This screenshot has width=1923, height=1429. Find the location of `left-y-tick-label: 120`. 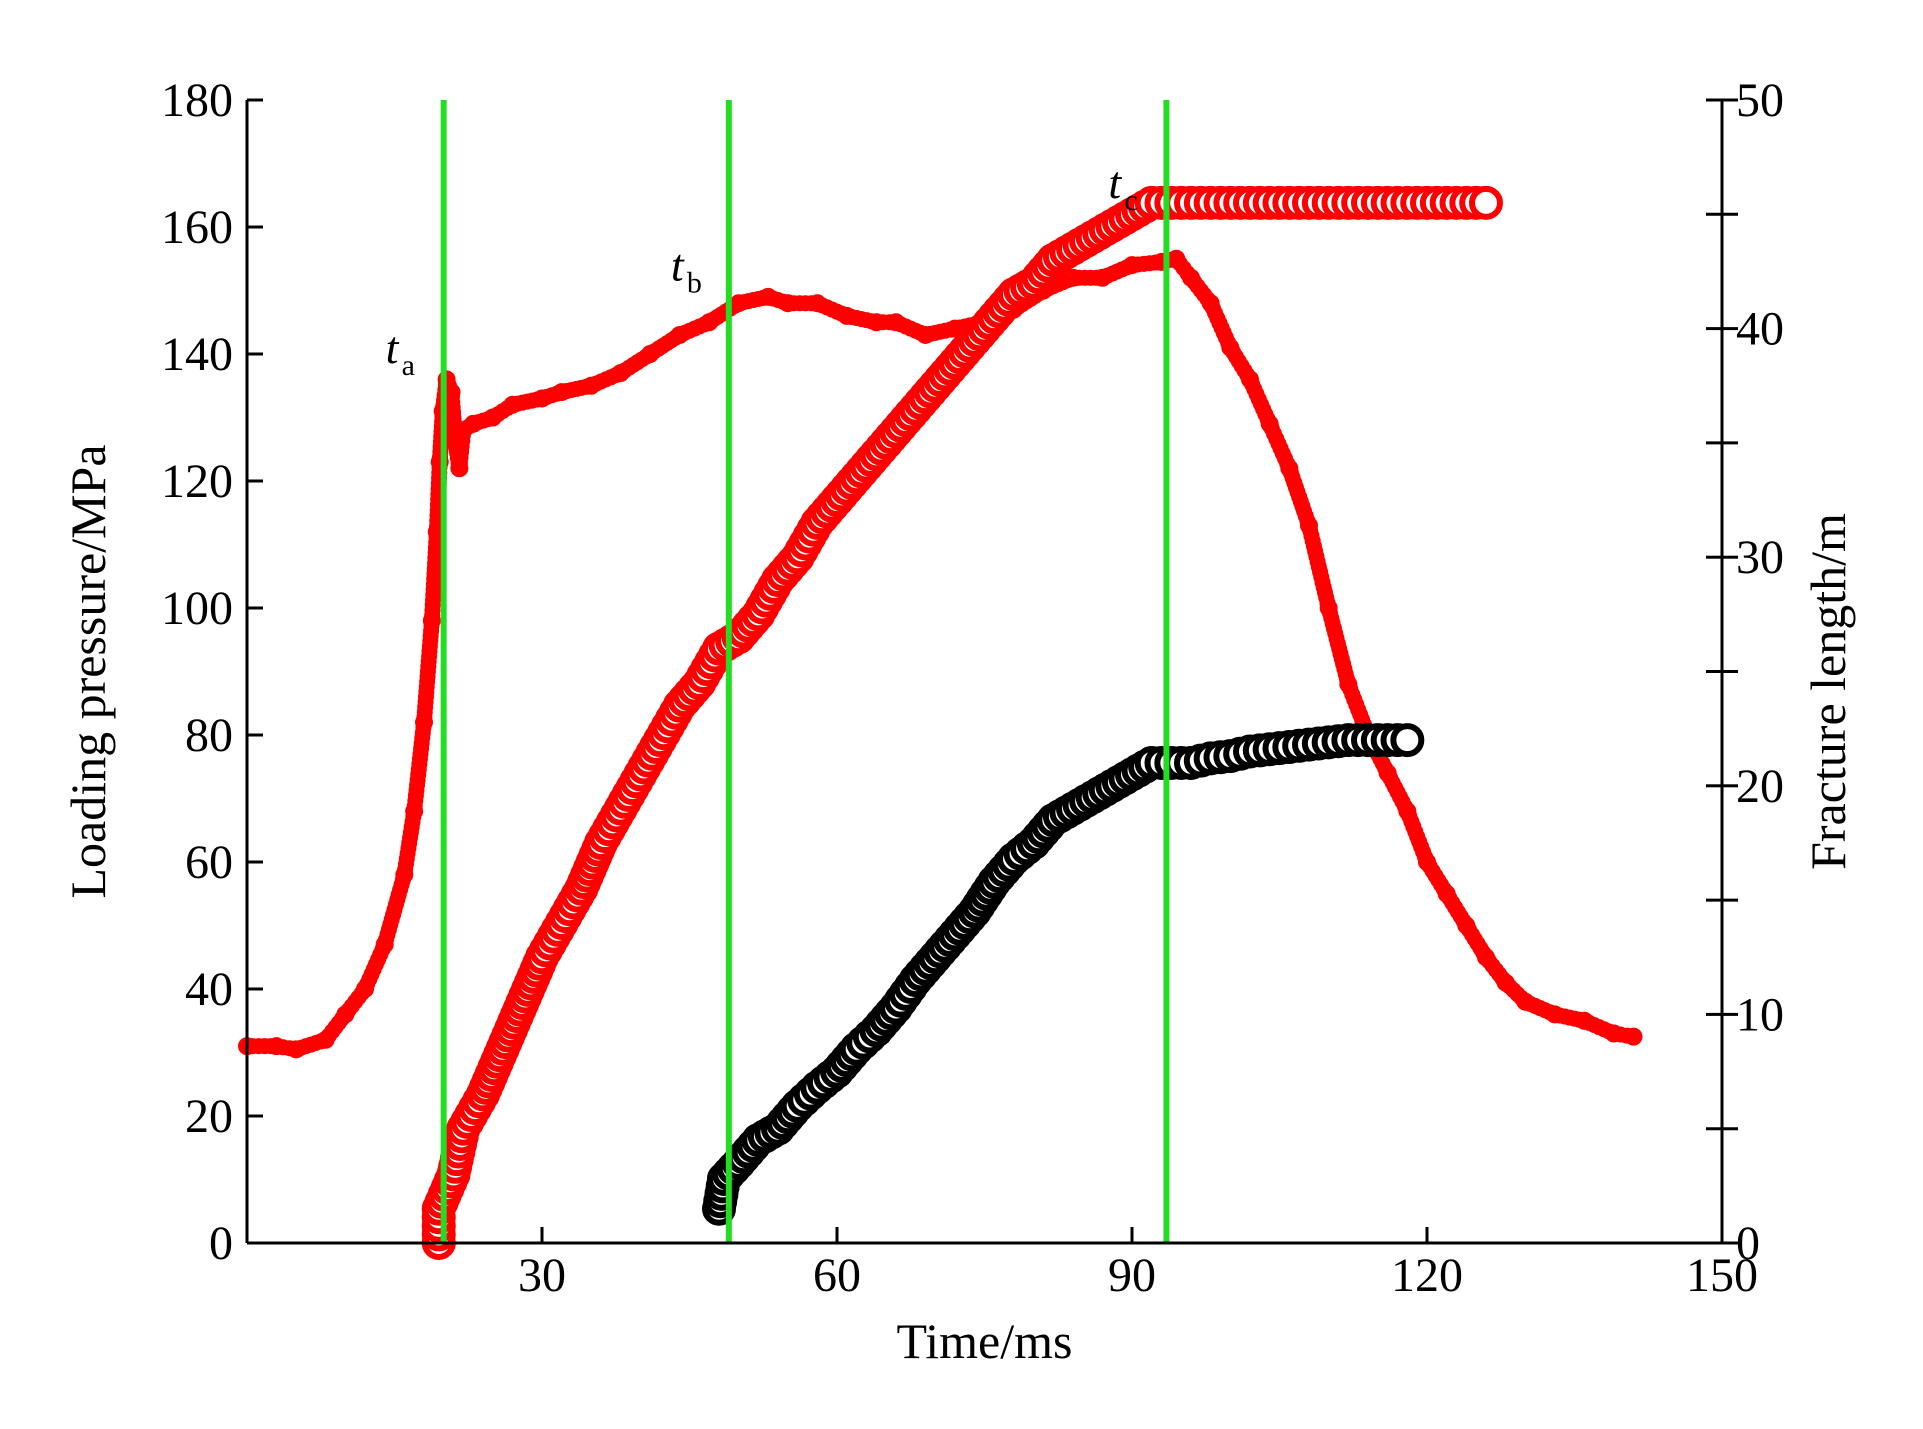

left-y-tick-label: 120 is located at coordinates (197, 481).